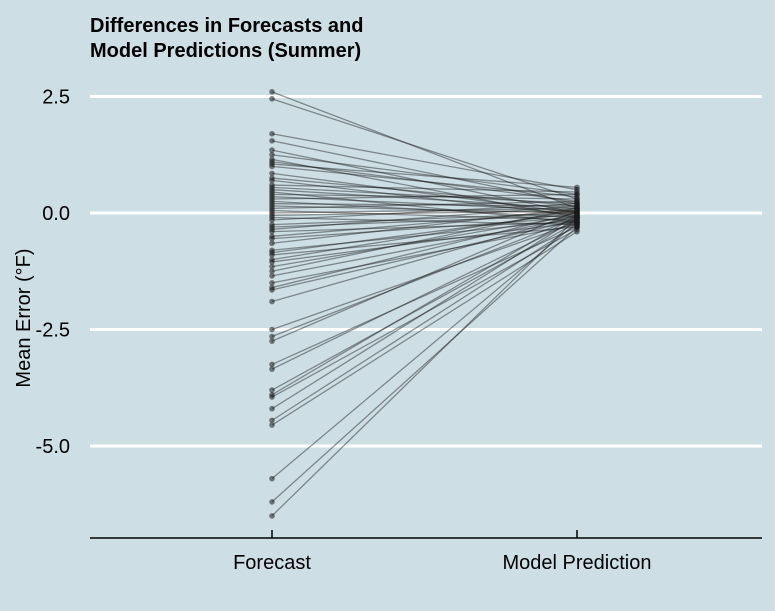 Image resolution: width=775 pixels, height=611 pixels. What do you see at coordinates (56, 98) in the screenshot?
I see `y-tick-label: 2.5` at bounding box center [56, 98].